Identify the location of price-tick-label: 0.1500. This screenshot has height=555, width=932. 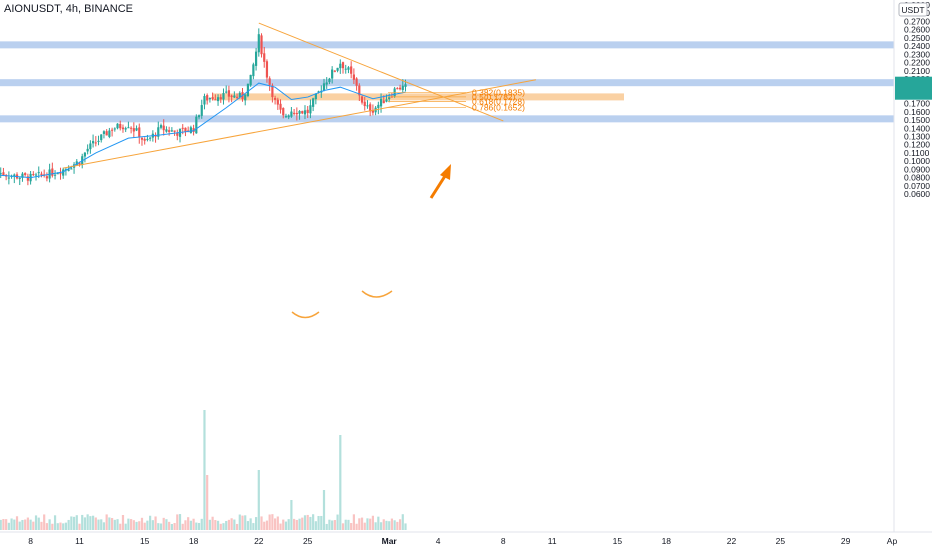
(917, 120).